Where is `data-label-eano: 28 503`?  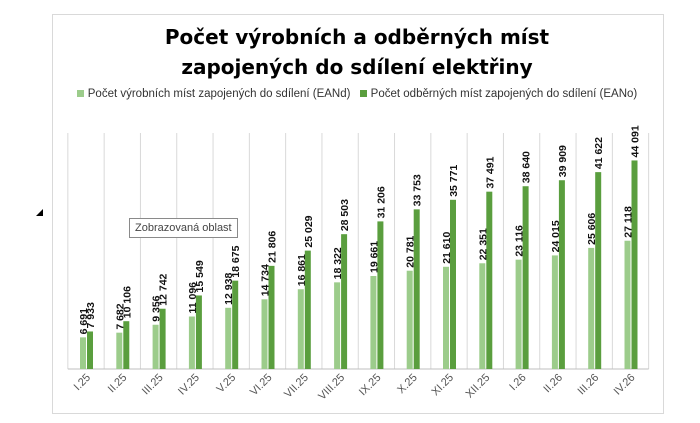 data-label-eano: 28 503 is located at coordinates (345, 215).